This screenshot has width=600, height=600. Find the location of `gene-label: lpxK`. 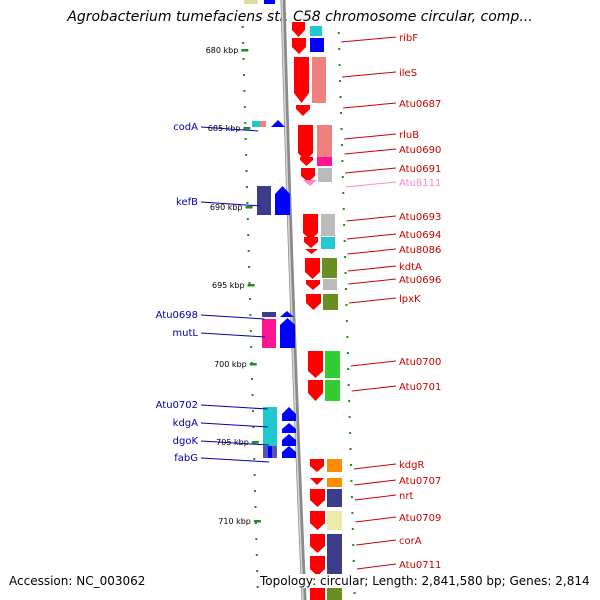

gene-label: lpxK is located at coordinates (410, 299).